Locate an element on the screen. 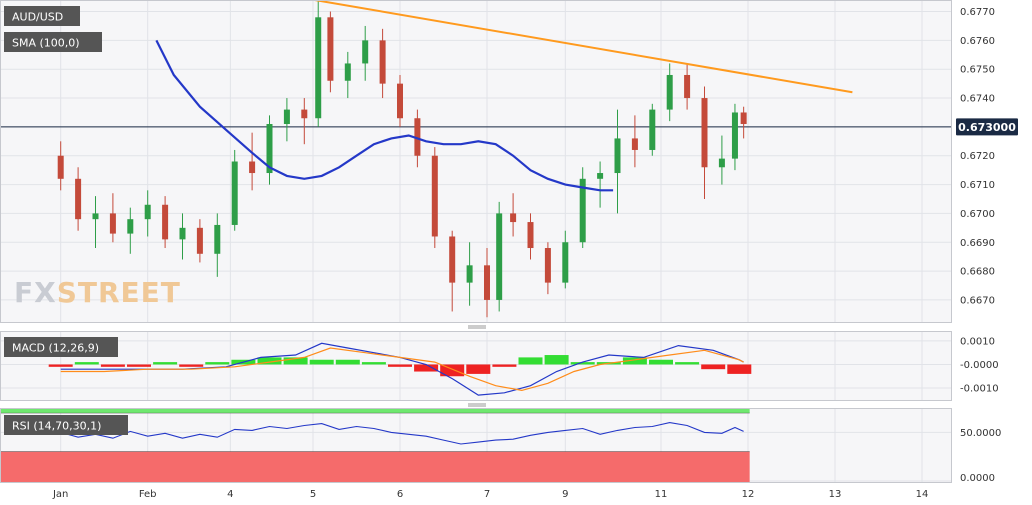 The width and height of the screenshot is (1032, 505). trend-line is located at coordinates (583, 47).